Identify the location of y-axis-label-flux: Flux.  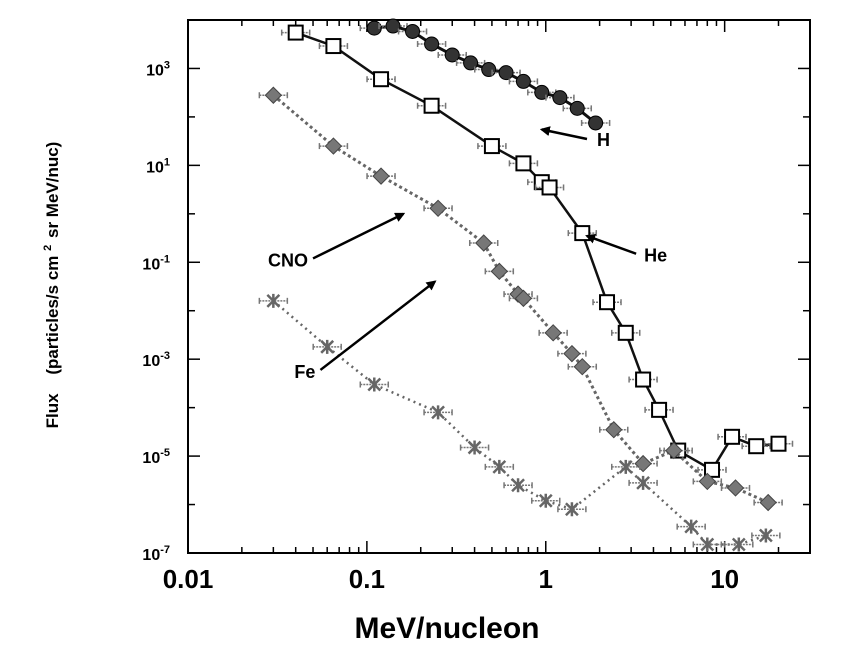
(52, 410).